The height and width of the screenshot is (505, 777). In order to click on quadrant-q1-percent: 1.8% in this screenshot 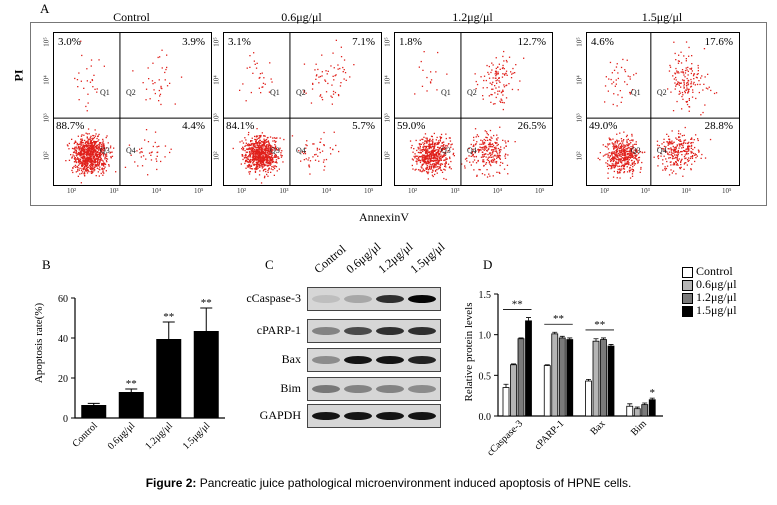, I will do `click(410, 42)`.